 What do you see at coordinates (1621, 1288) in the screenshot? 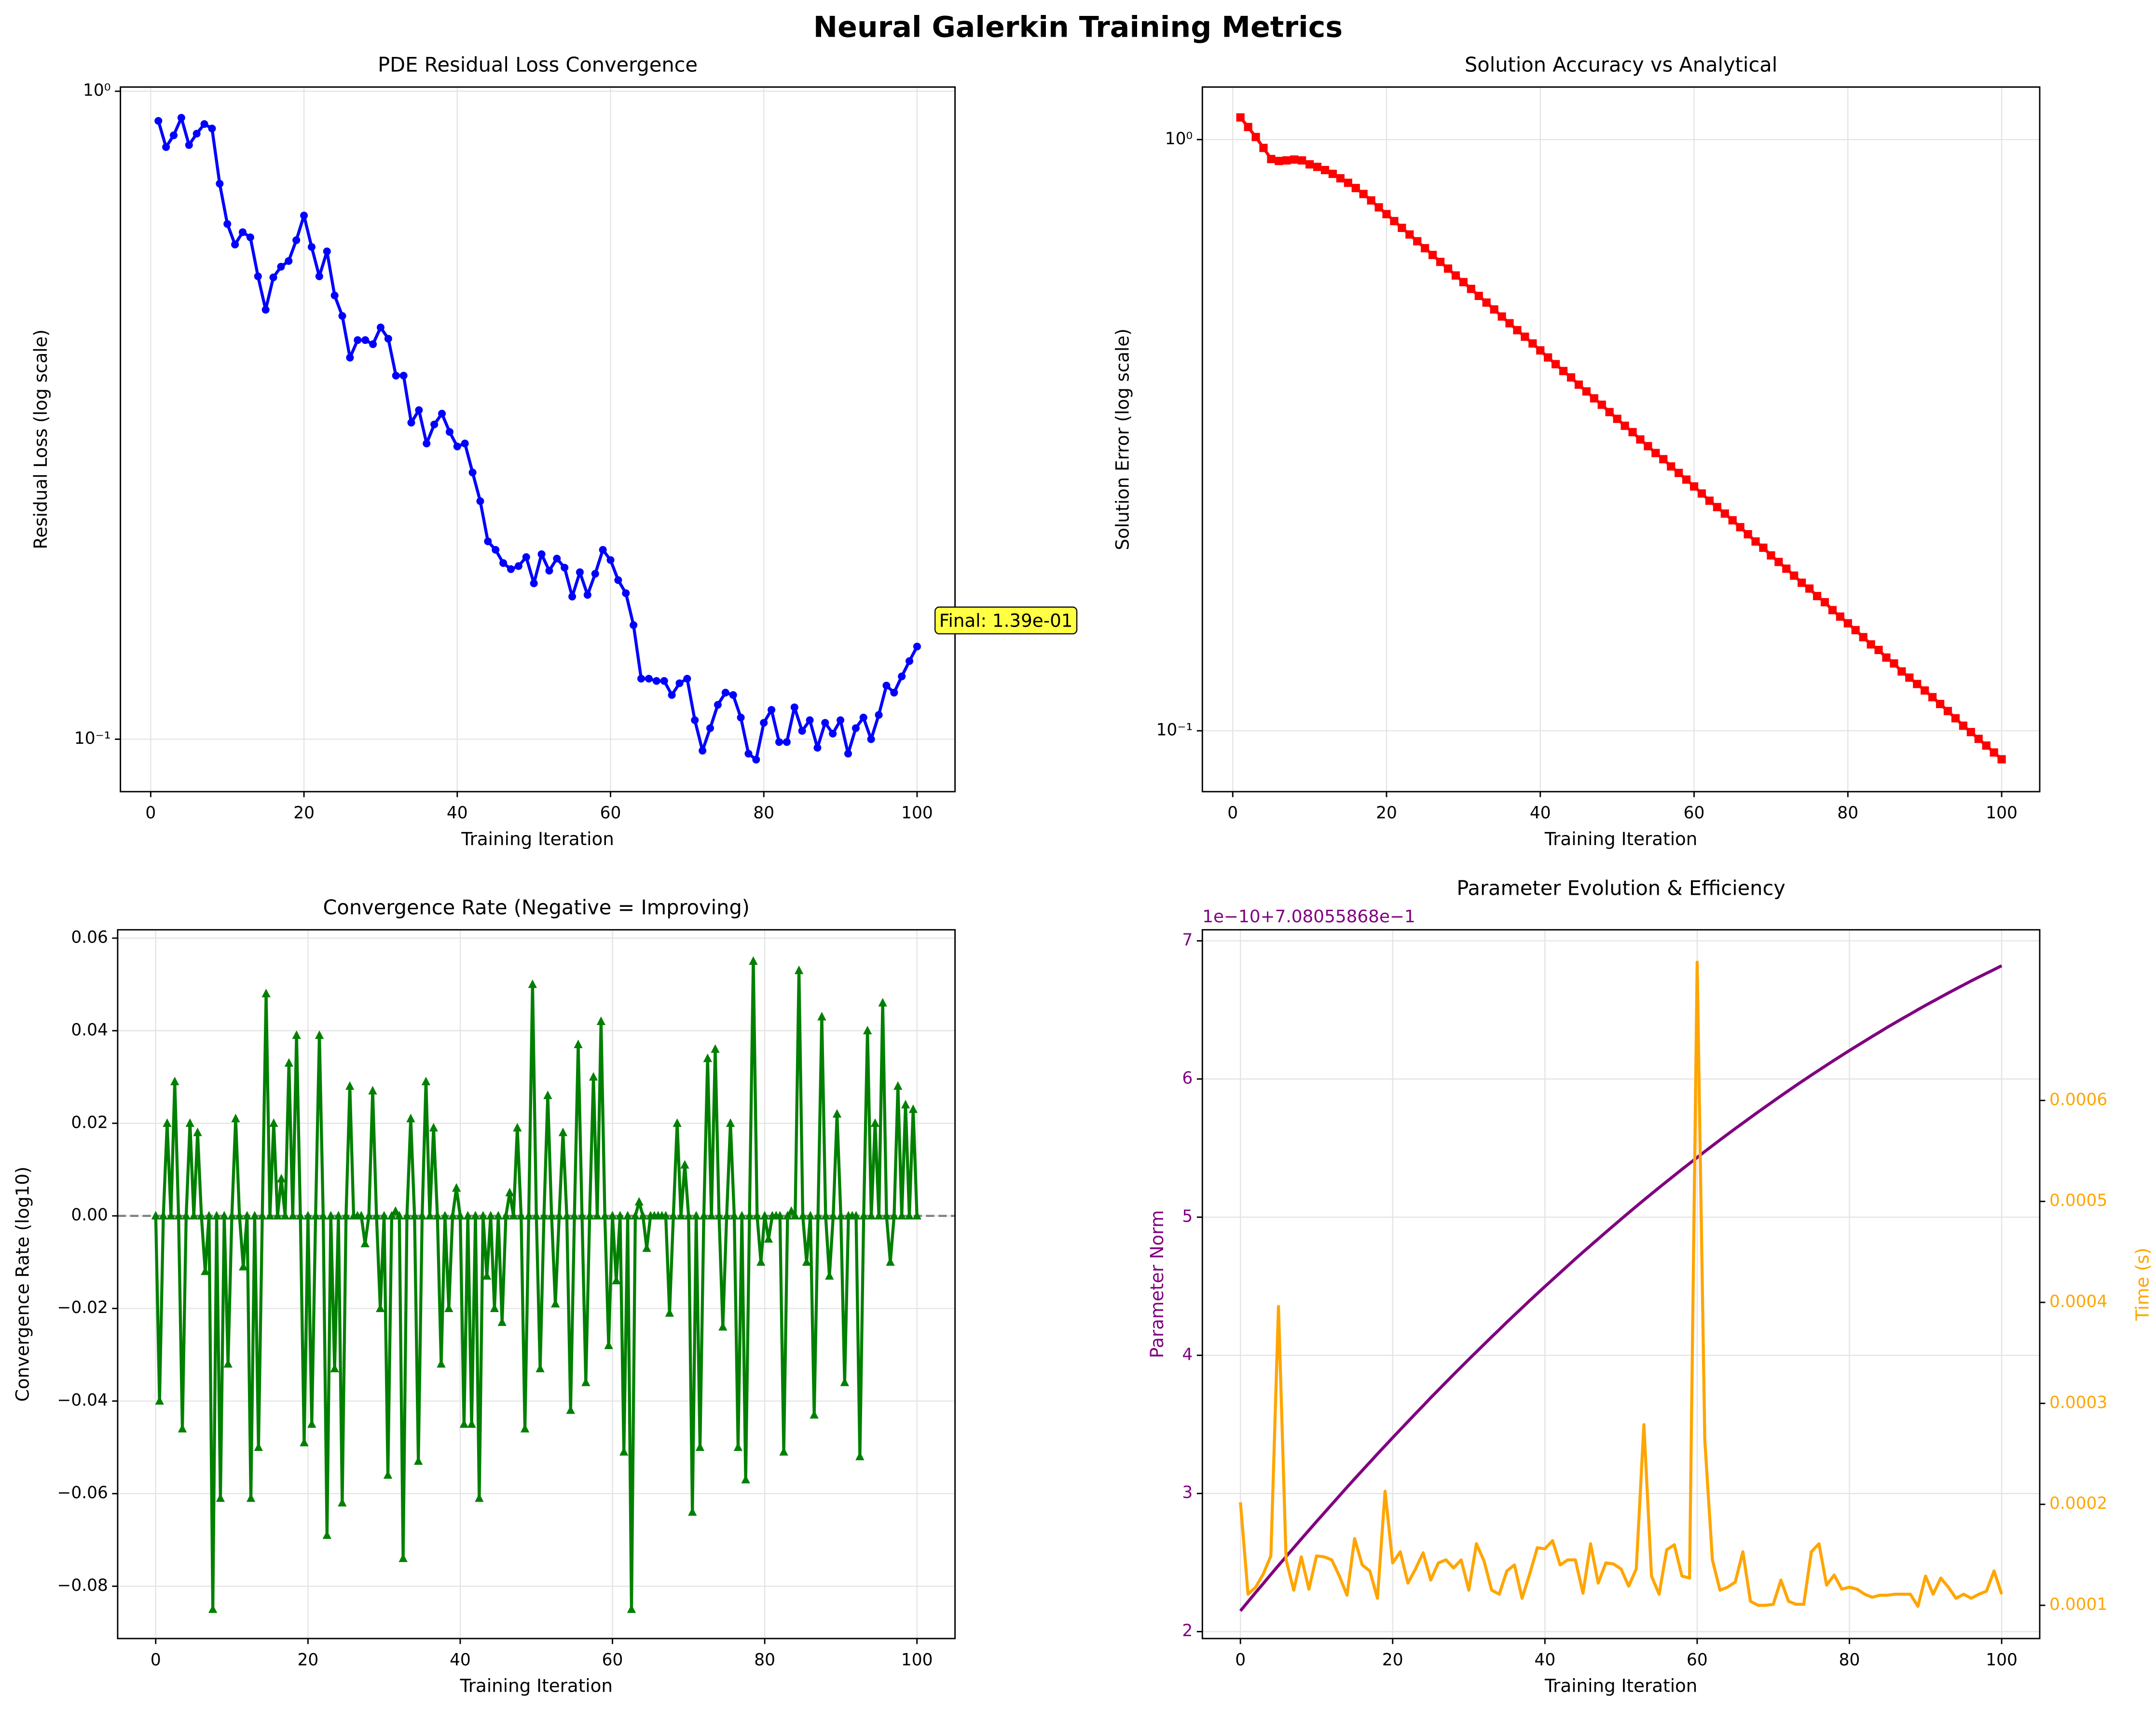
I see `line` at bounding box center [1621, 1288].